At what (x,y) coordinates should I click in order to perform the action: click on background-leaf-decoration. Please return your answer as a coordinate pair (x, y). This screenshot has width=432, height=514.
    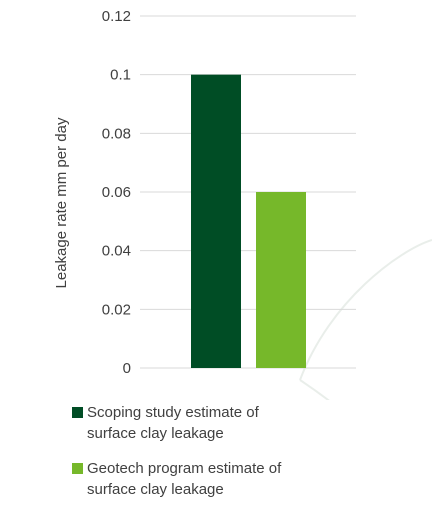
    Looking at the image, I should click on (365, 319).